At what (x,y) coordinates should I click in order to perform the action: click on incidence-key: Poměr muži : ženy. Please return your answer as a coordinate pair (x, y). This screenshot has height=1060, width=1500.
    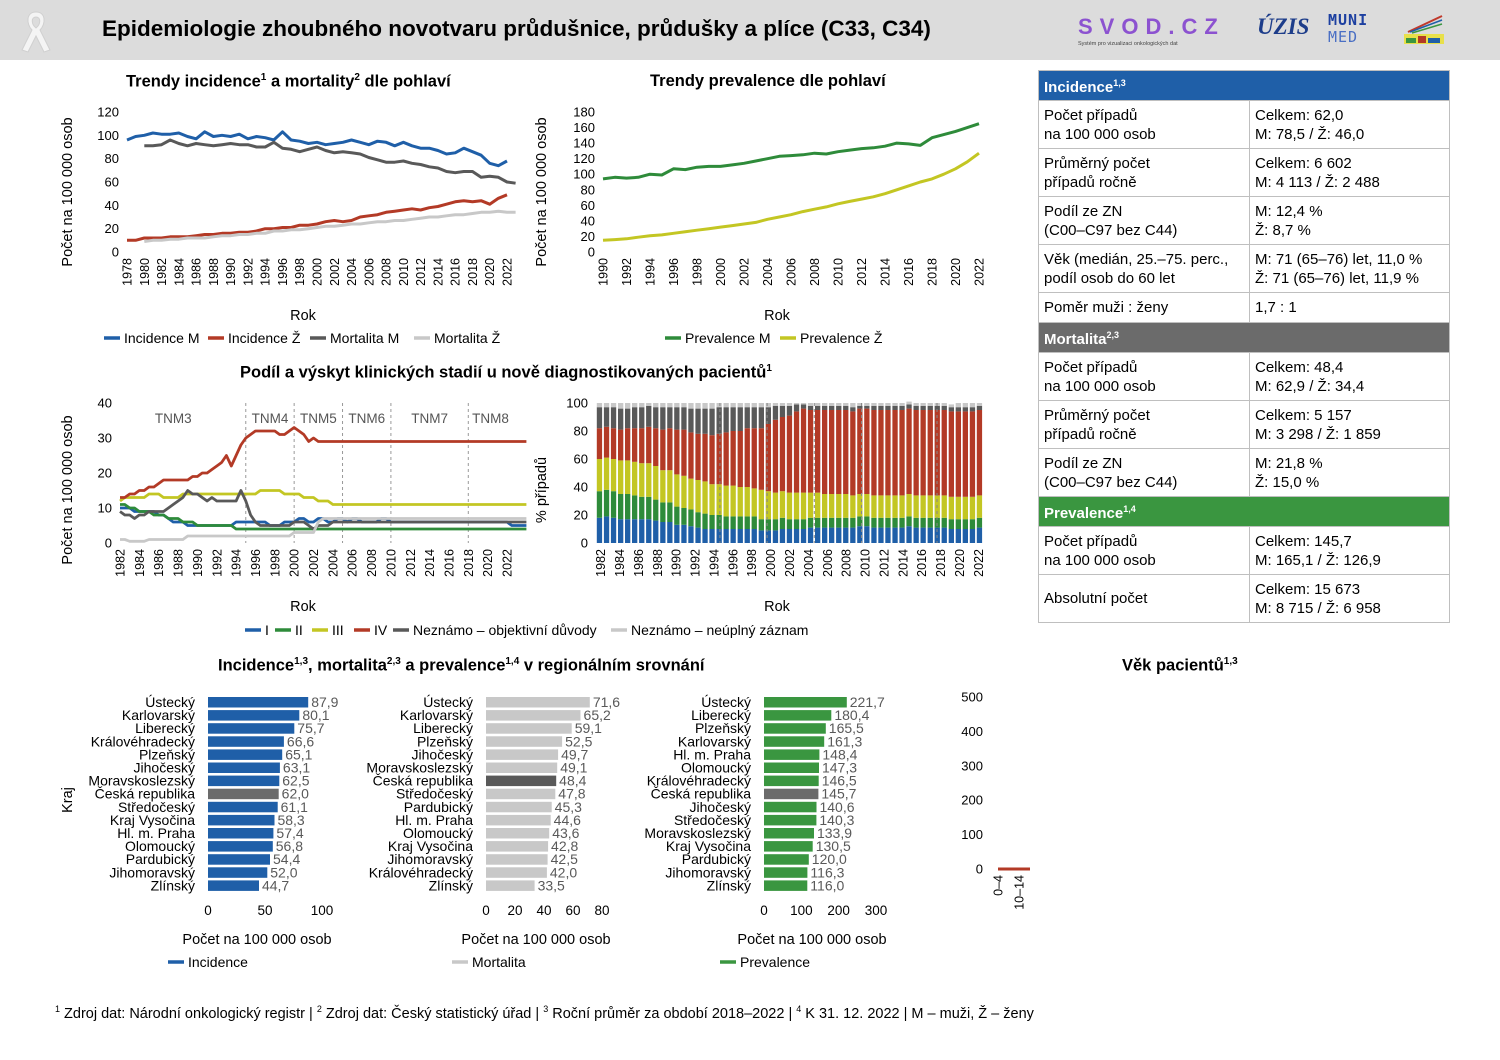
    Looking at the image, I should click on (1144, 307).